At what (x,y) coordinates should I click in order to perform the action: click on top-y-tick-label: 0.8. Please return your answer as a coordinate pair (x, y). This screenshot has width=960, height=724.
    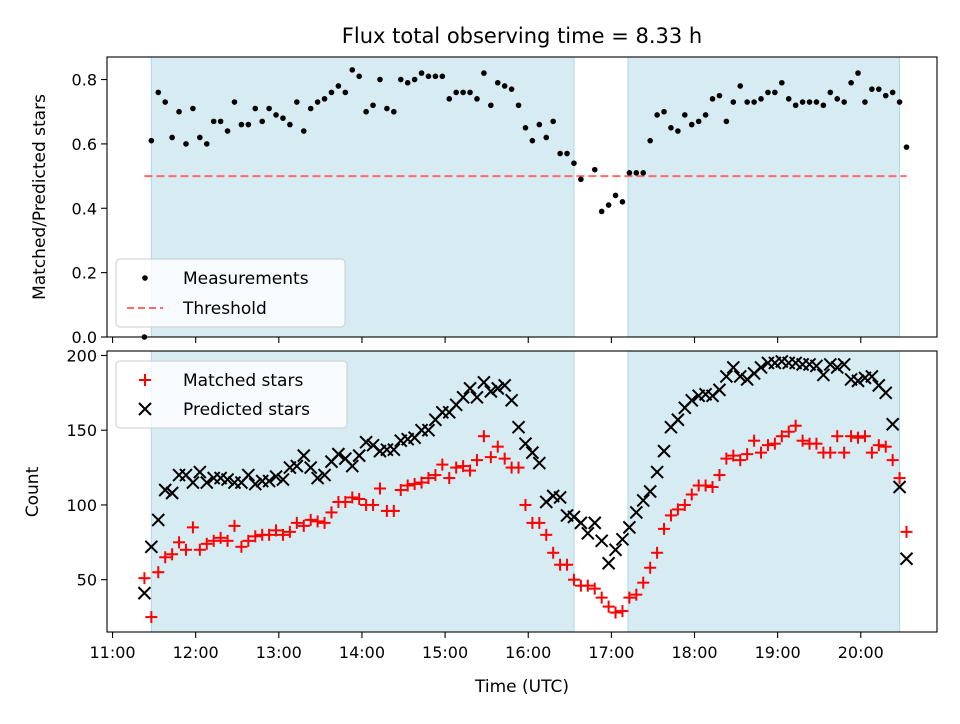
    Looking at the image, I should click on (84, 80).